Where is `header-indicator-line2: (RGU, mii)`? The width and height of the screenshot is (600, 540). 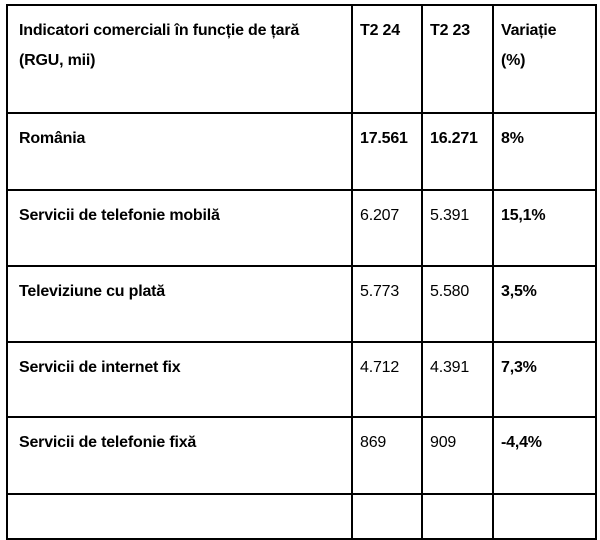 header-indicator-line2: (RGU, mii) is located at coordinates (57, 60).